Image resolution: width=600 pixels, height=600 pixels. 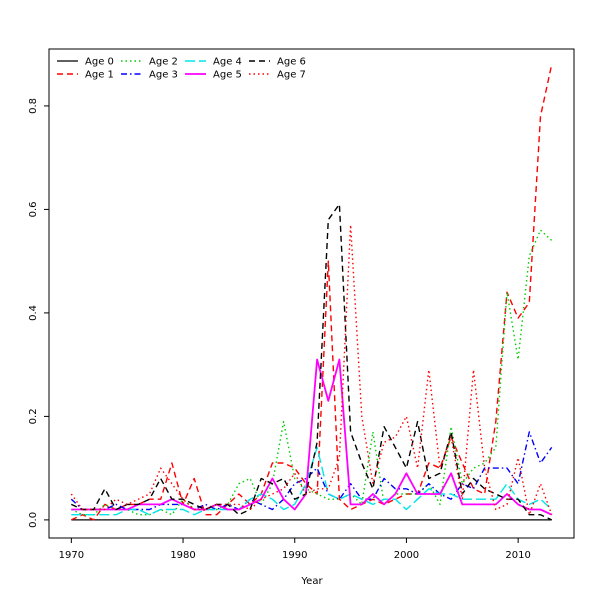 I want to click on legend-item: Age 0, so click(x=85, y=62).